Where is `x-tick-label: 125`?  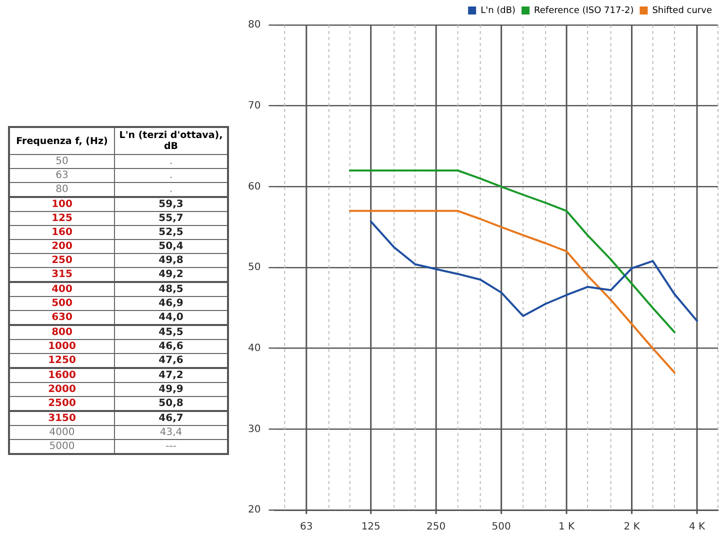
x-tick-label: 125 is located at coordinates (370, 527).